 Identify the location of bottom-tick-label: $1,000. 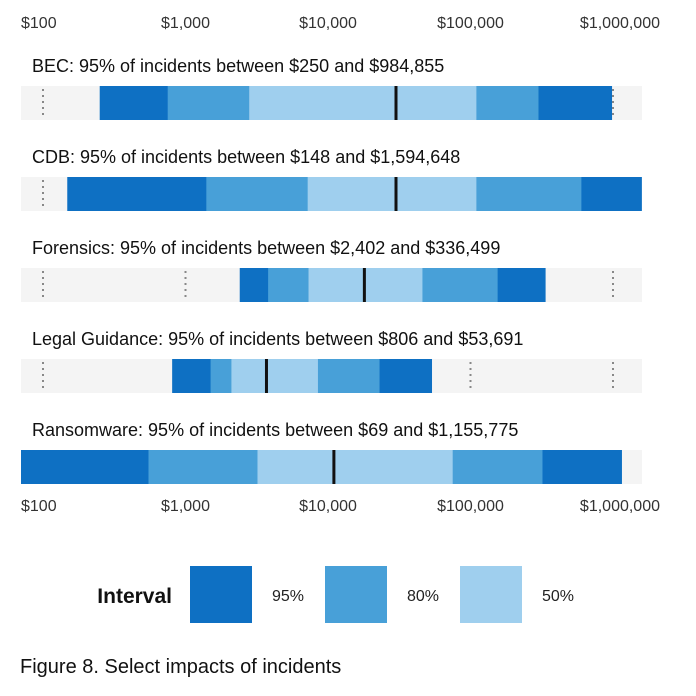
(185, 506).